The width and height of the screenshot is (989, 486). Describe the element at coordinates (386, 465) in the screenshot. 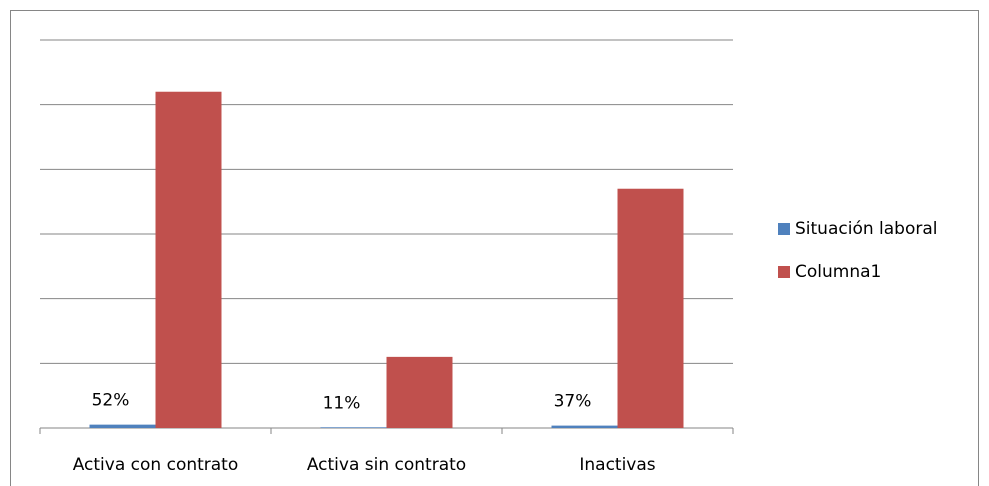

I see `x-tick-label: Activa sin contrato` at that location.